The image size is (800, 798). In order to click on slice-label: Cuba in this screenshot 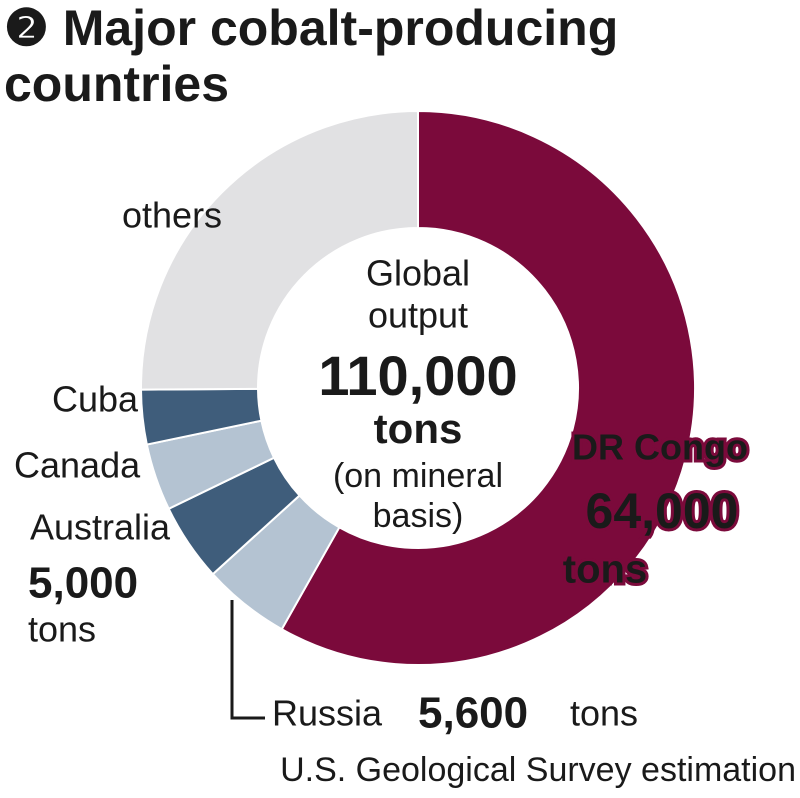, I will do `click(95, 399)`.